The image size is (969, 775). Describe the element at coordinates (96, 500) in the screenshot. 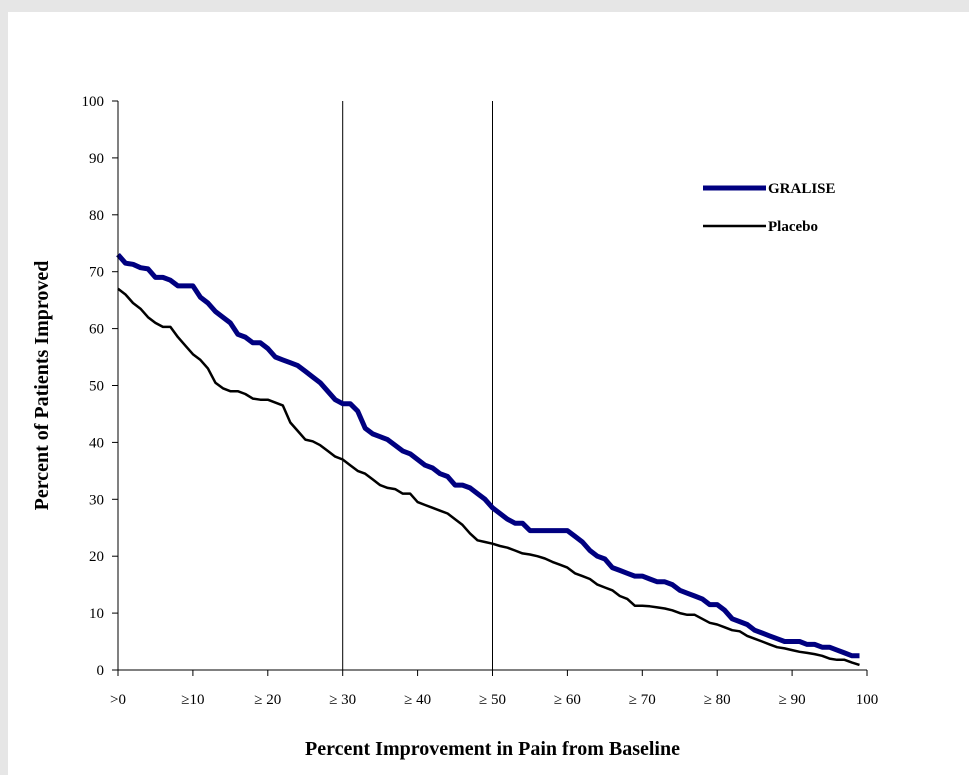

I see `y-tick-label: 30` at that location.